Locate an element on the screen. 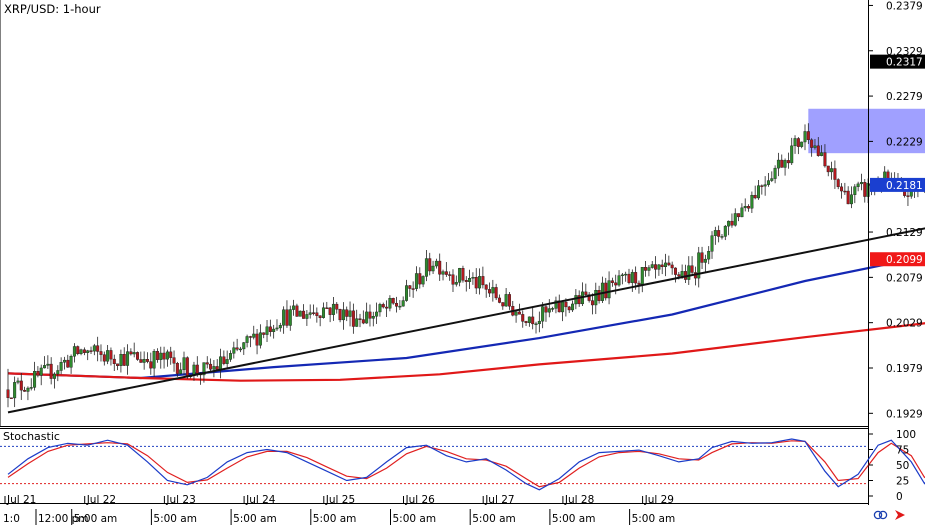 This screenshot has height=529, width=925. date-label: Jul 21 is located at coordinates (21, 500).